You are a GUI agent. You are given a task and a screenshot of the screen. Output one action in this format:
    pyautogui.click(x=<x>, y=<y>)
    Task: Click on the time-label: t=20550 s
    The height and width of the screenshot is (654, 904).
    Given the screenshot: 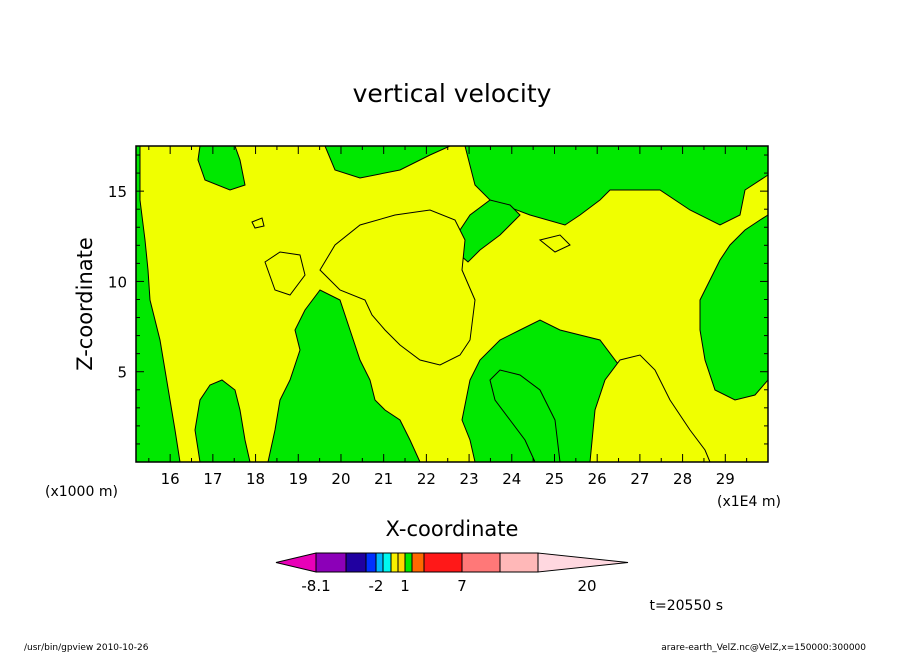 What is the action you would take?
    pyautogui.click(x=687, y=606)
    